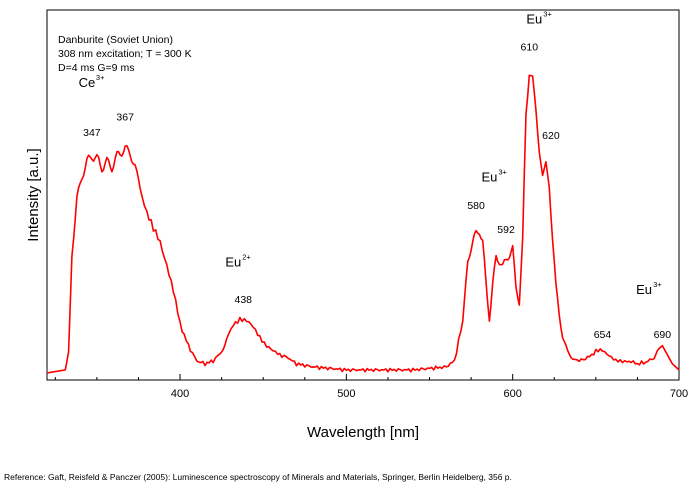  I want to click on y-axis-label: Intensity [a.u.], so click(33, 194).